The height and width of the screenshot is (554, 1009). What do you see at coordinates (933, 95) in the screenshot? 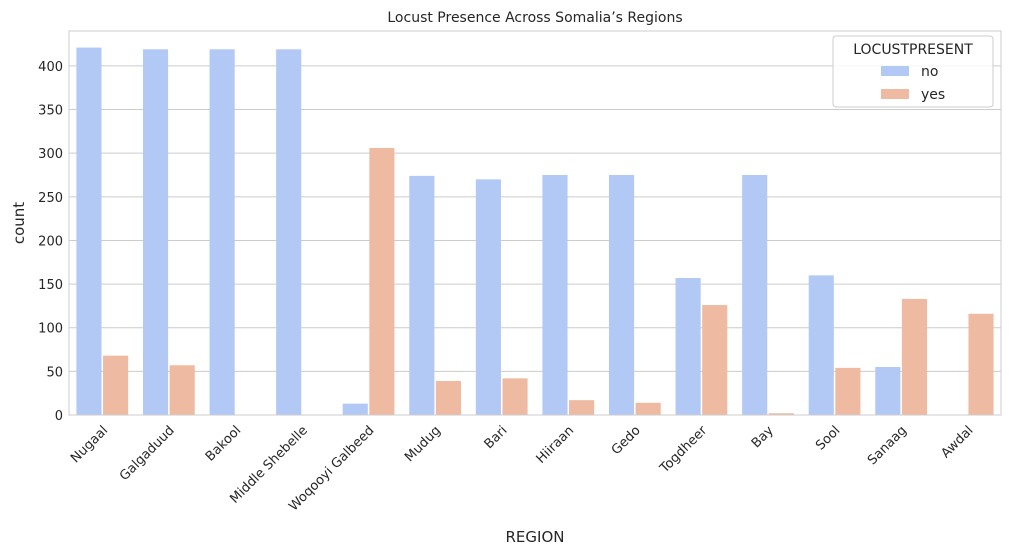
I see `legend-label-yes: yes` at bounding box center [933, 95].